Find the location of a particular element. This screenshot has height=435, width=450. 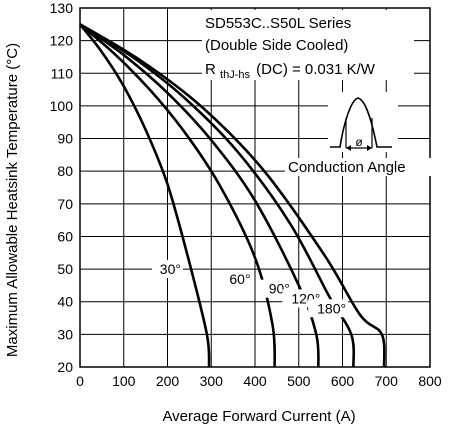

y-tick-label-9: 110 is located at coordinates (62, 73).